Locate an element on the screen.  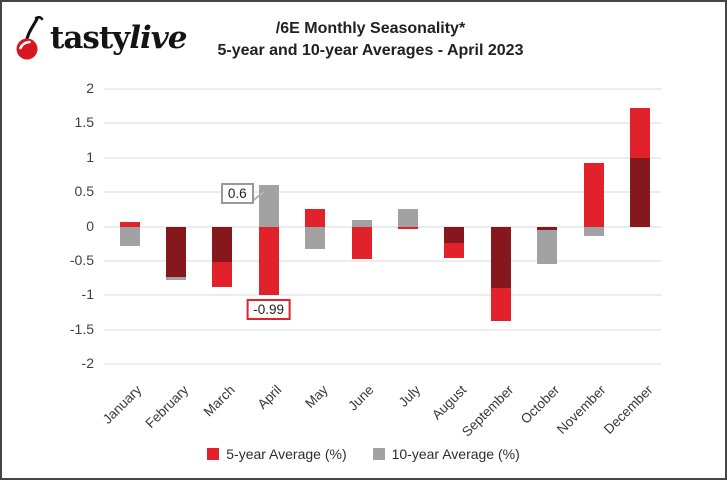
y-axis: 2 1.5 1 0.5 0 -0.5 -1 -1.5 -2 is located at coordinates (48, 225).